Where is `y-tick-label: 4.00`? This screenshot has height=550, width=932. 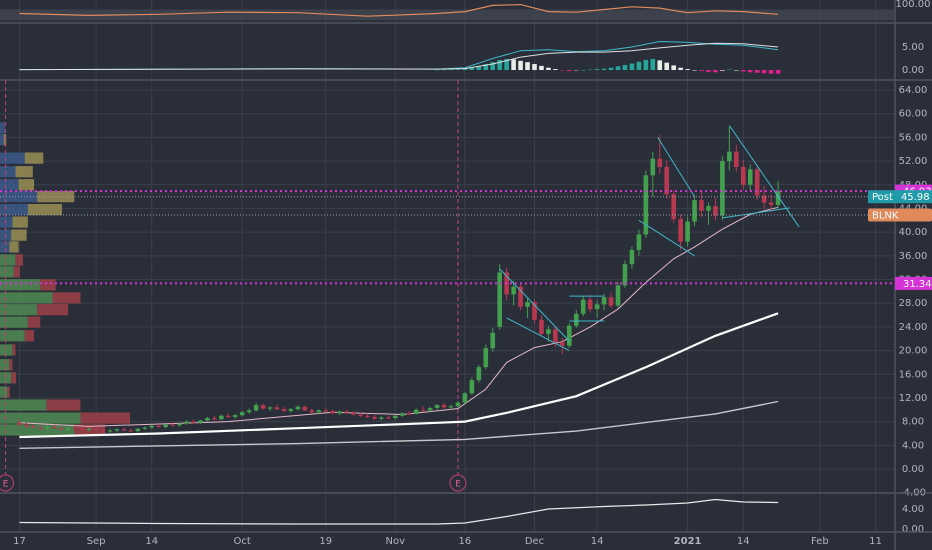
y-tick-label: 4.00 is located at coordinates (913, 445).